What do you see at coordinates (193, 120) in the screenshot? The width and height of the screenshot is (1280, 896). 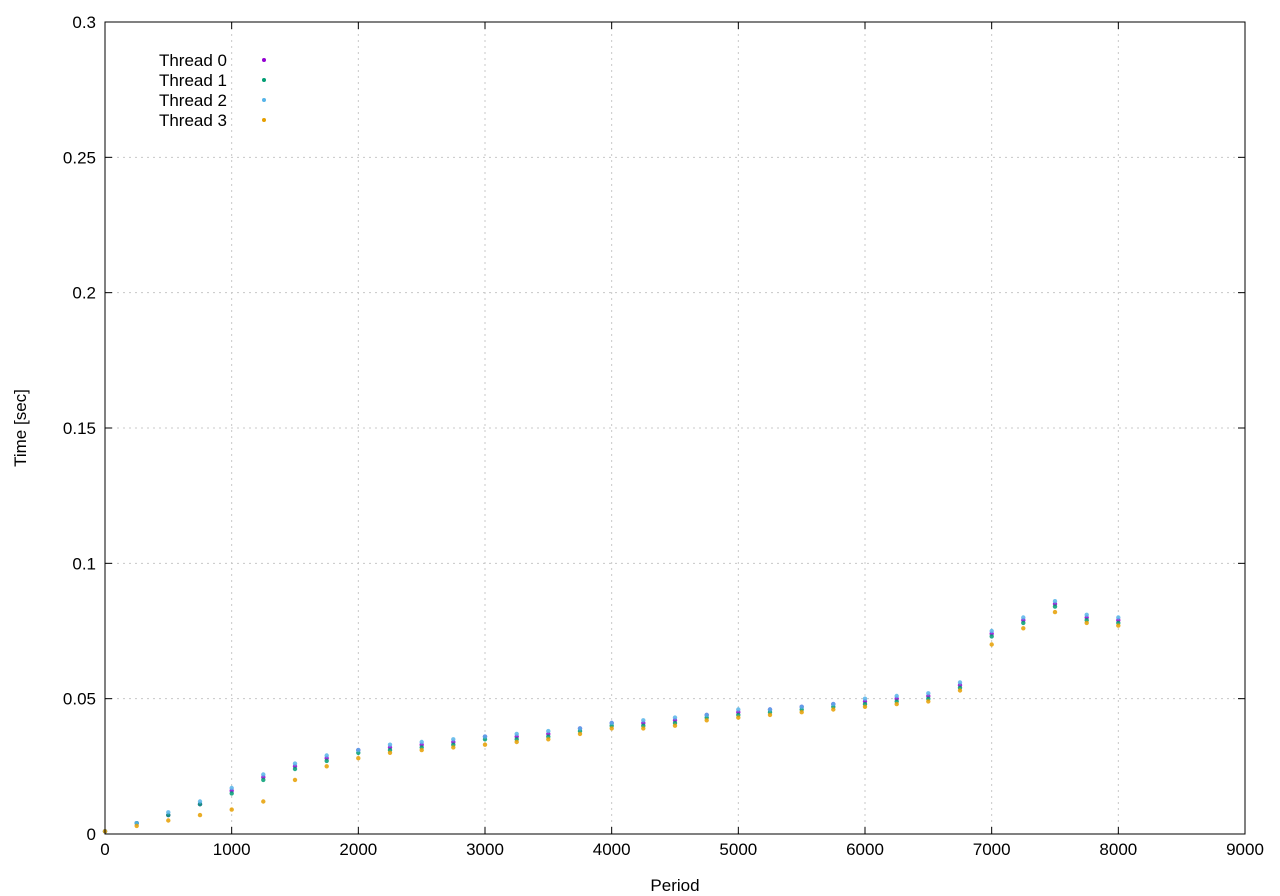 I see `legend-label: Thread 3` at bounding box center [193, 120].